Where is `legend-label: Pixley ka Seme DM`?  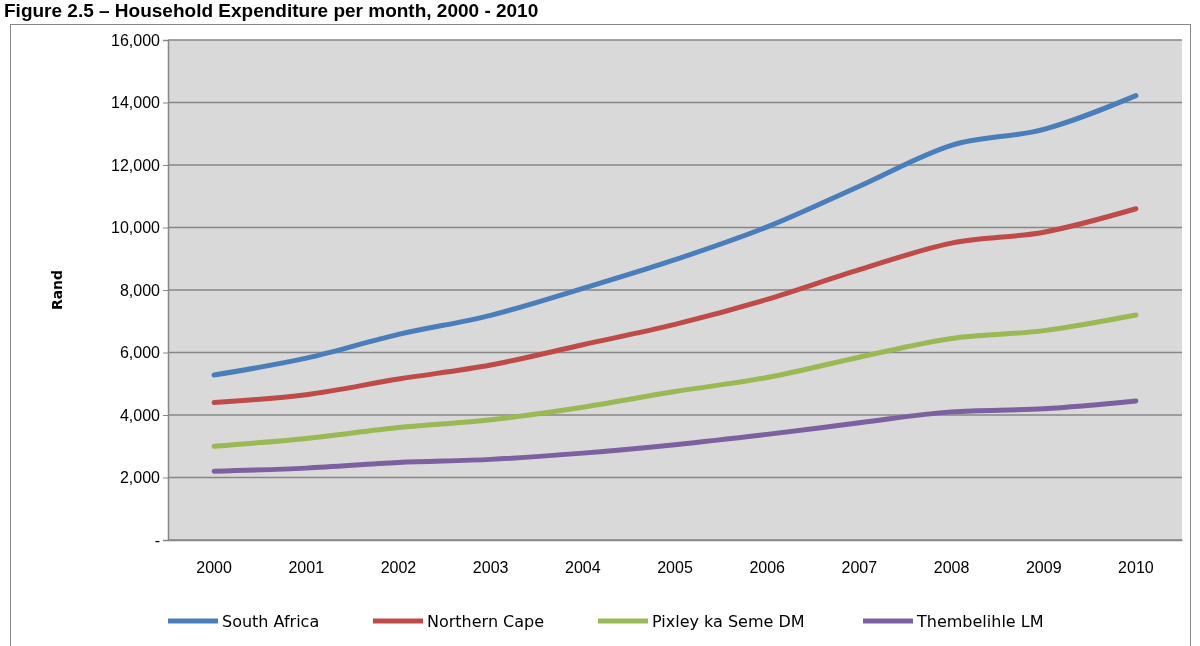 legend-label: Pixley ka Seme DM is located at coordinates (728, 621).